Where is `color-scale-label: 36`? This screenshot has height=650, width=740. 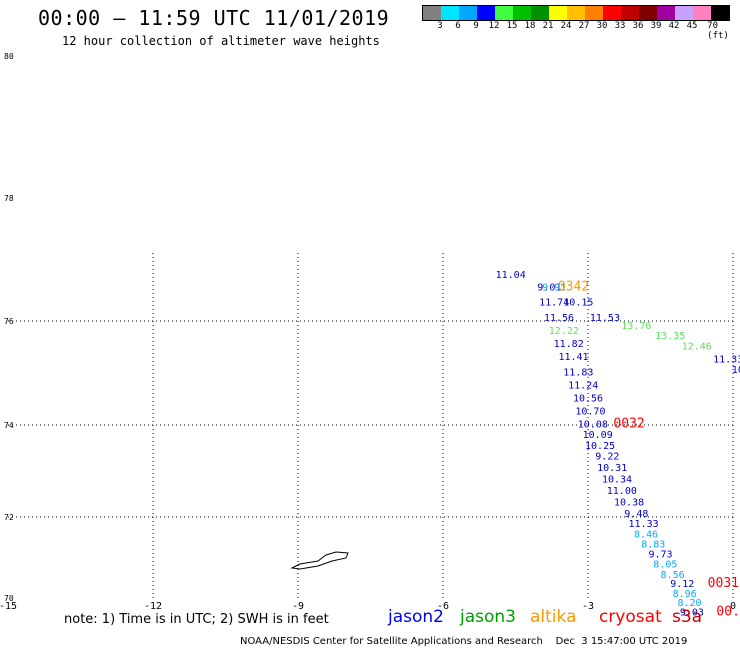 color-scale-label: 36 is located at coordinates (638, 26).